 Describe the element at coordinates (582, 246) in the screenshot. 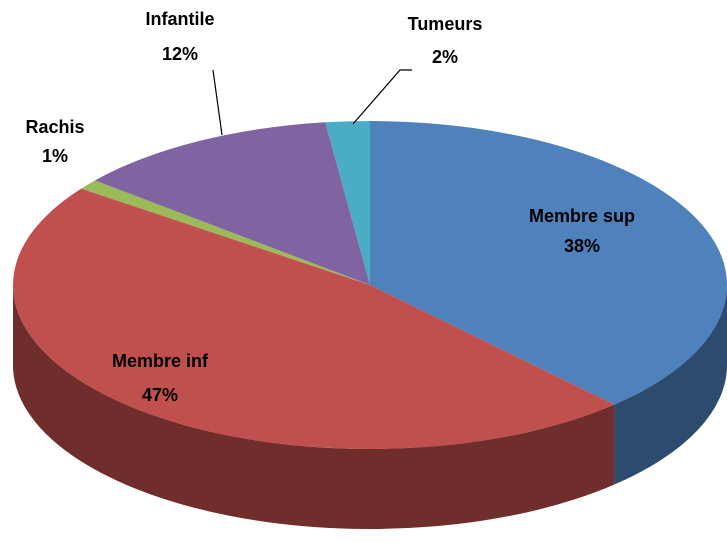

I see `value-label: 38%` at that location.